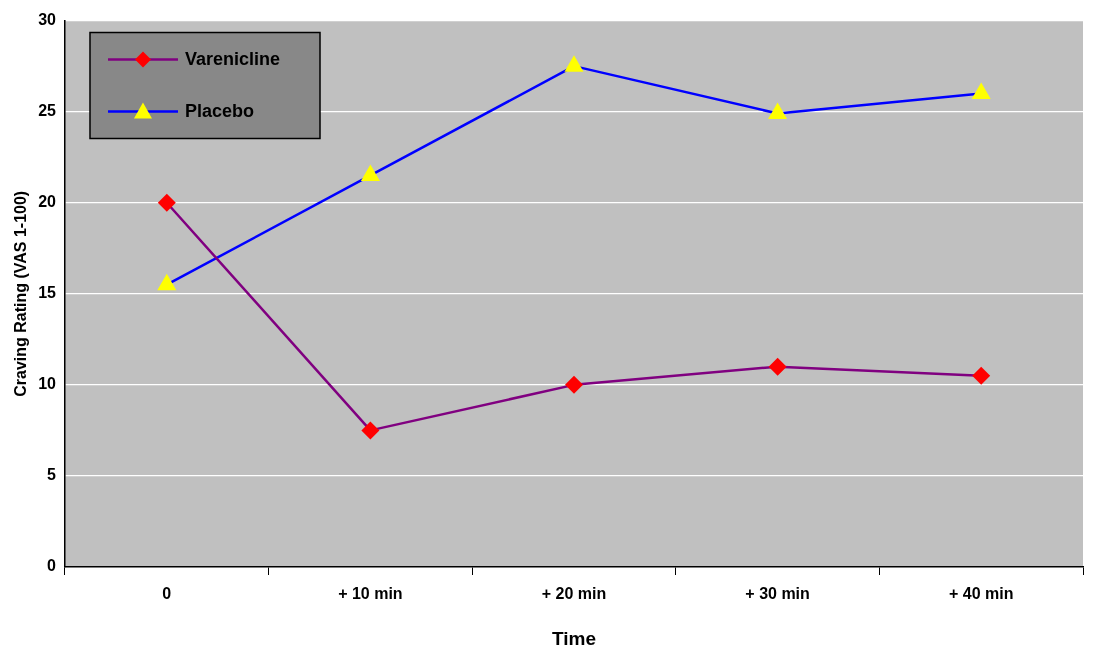  What do you see at coordinates (370, 594) in the screenshot?
I see `x-tick-label: + 10 min` at bounding box center [370, 594].